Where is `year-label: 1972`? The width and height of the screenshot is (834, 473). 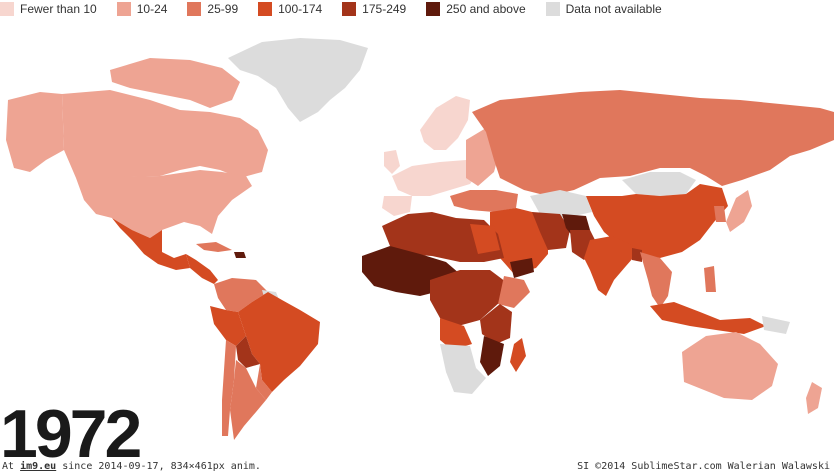 year-label: 1972 is located at coordinates (71, 434).